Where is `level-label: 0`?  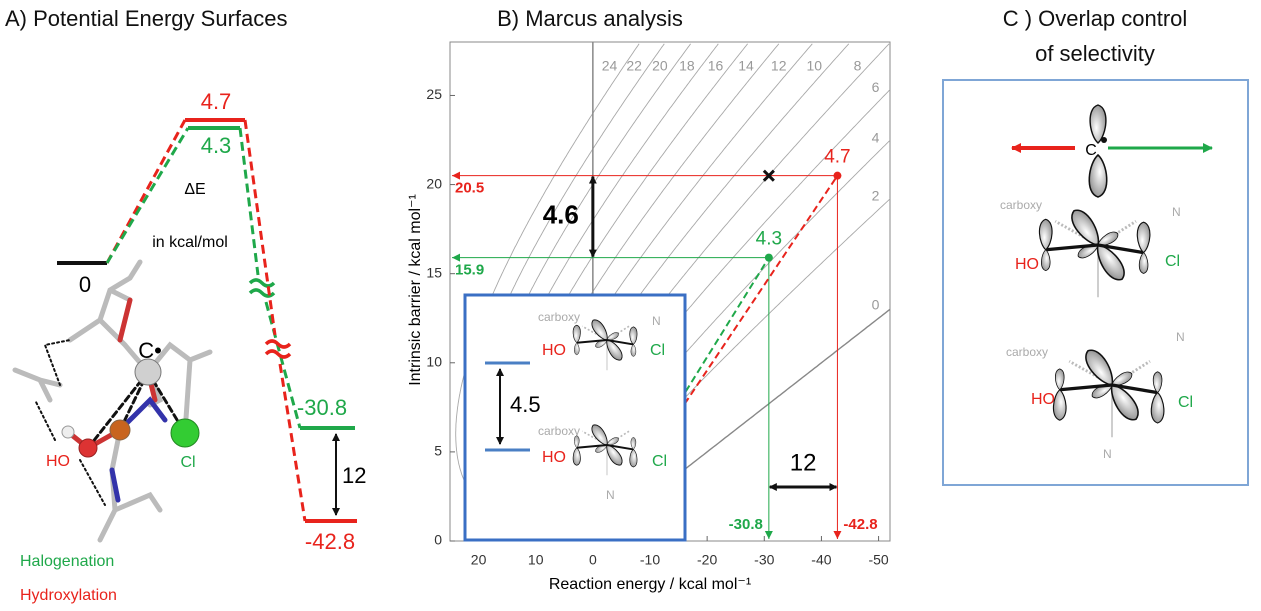 level-label: 0 is located at coordinates (85, 284).